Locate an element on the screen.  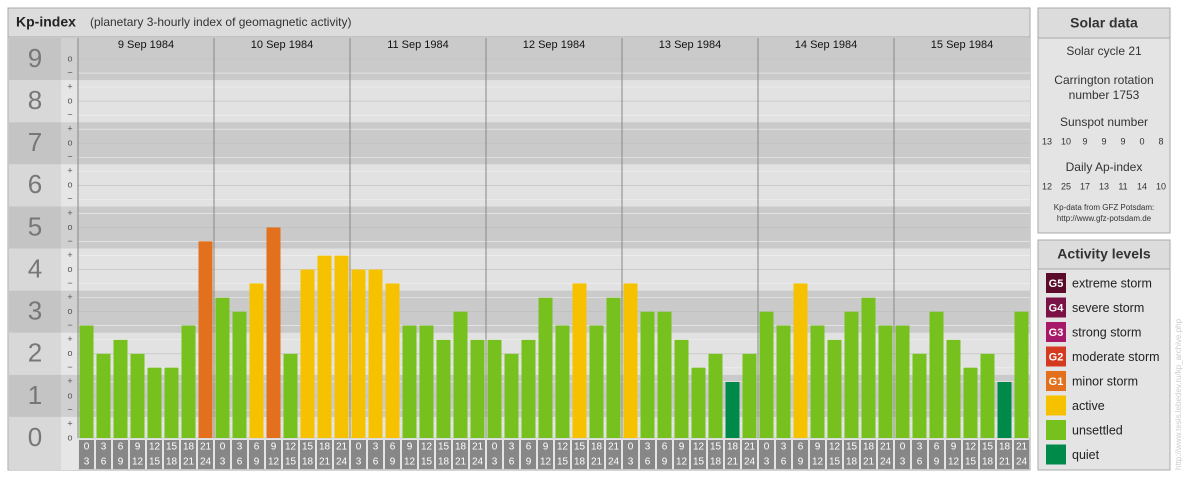
y-tick-label: 8 is located at coordinates (35, 100).